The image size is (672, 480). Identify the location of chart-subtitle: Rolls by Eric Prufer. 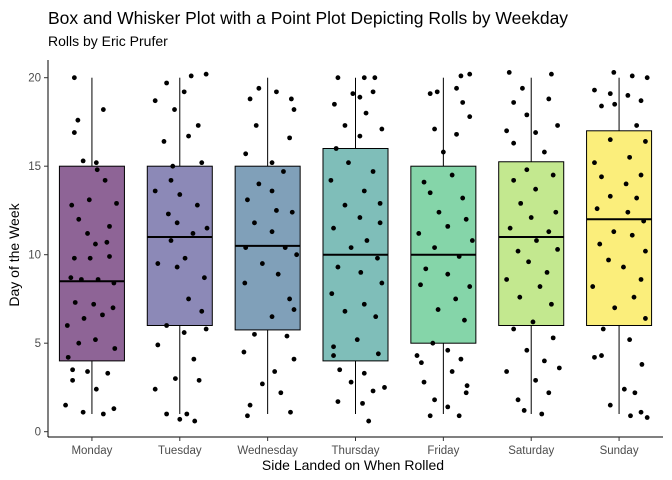
(108, 41).